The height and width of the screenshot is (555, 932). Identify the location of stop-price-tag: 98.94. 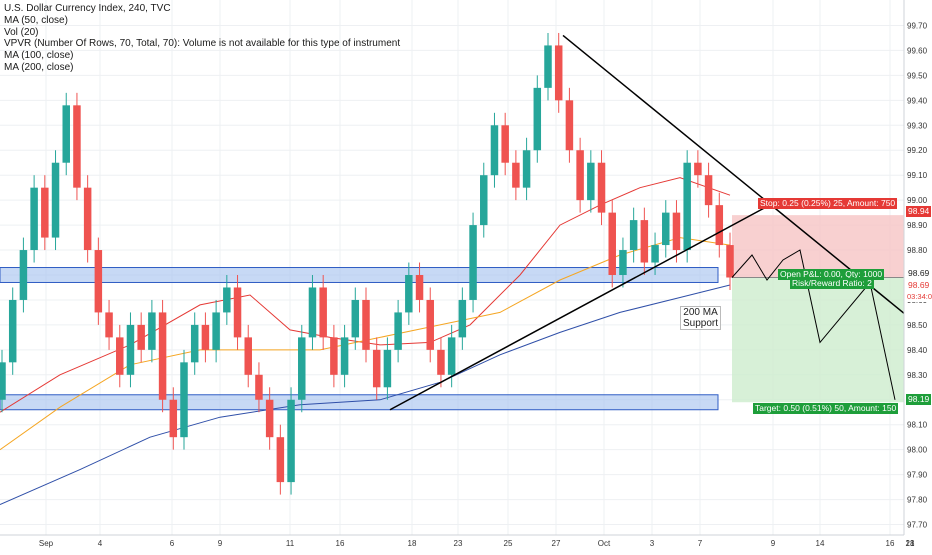
(919, 211).